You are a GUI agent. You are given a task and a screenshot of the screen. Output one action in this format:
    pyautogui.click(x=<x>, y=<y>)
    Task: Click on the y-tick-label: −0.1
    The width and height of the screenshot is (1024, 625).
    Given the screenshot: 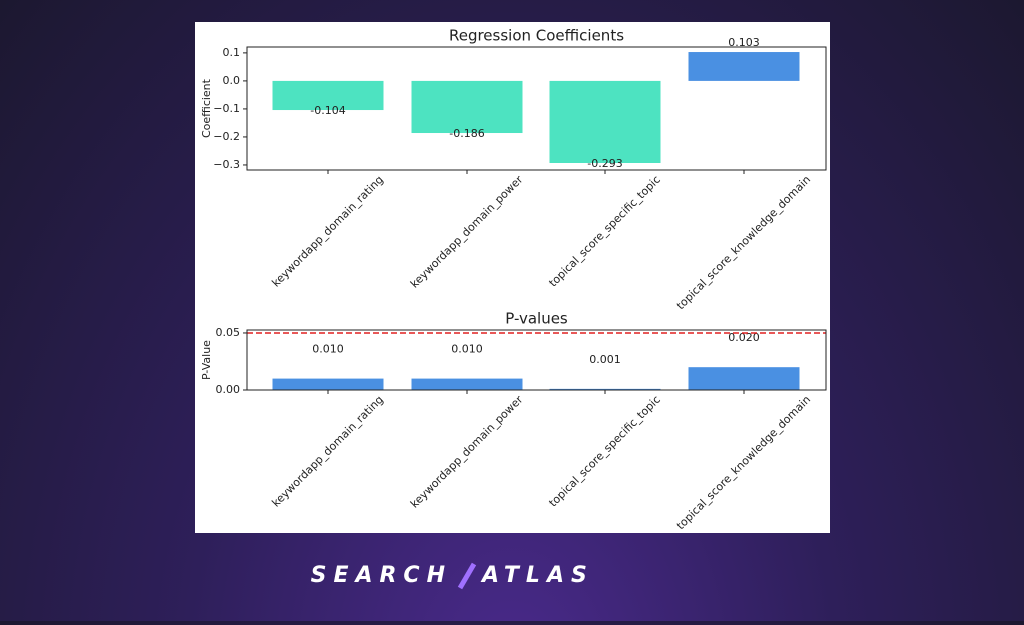 What is the action you would take?
    pyautogui.click(x=226, y=108)
    